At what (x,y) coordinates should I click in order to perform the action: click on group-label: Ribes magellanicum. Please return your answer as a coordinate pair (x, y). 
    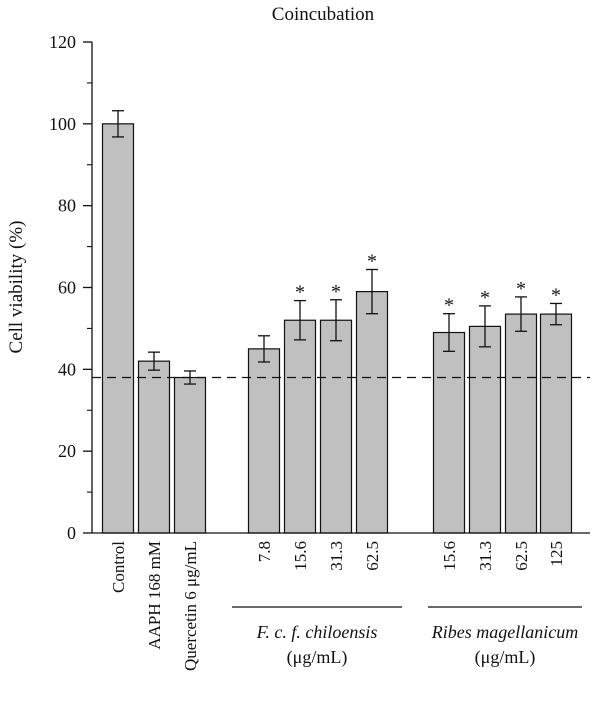
    Looking at the image, I should click on (504, 632).